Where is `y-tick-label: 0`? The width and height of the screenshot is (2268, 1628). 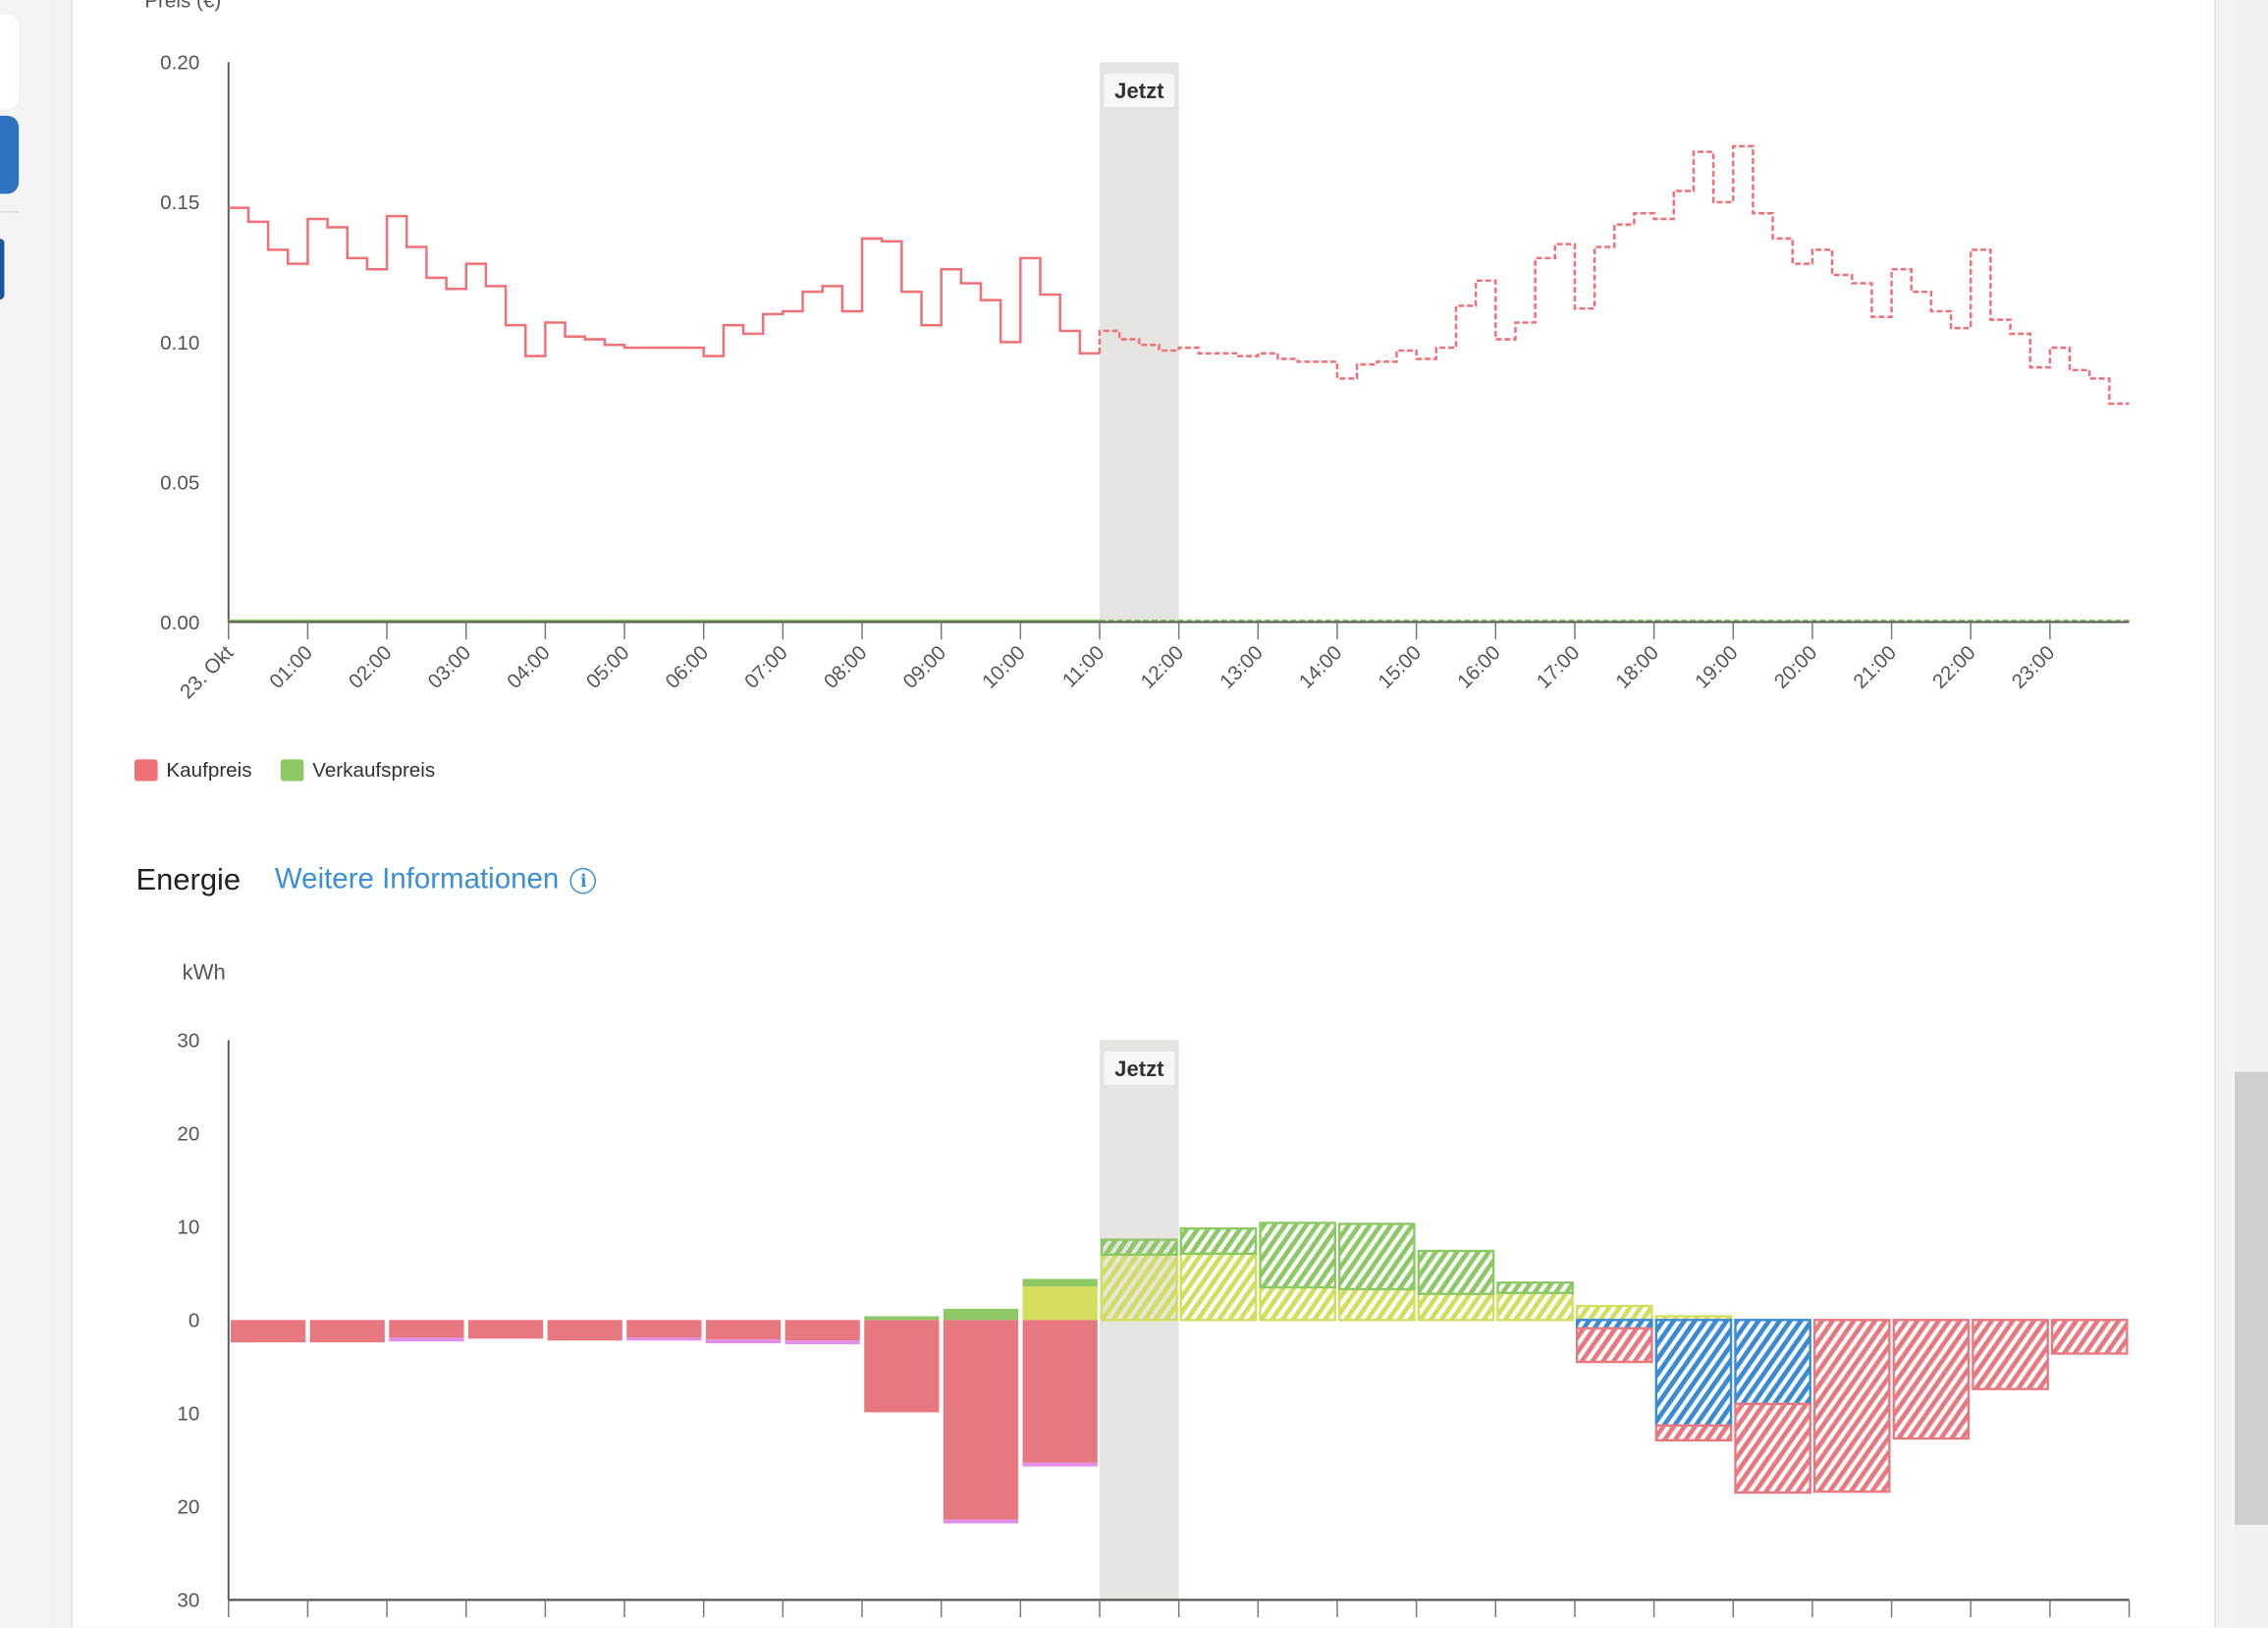 y-tick-label: 0 is located at coordinates (194, 1321).